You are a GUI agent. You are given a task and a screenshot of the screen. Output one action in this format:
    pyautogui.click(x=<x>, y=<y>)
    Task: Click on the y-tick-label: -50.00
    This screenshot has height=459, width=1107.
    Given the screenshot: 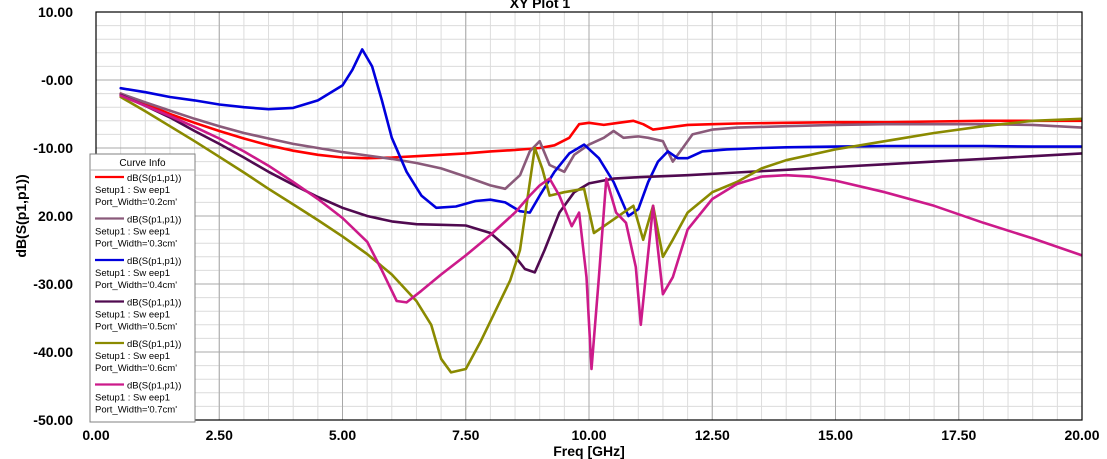 What is the action you would take?
    pyautogui.click(x=53, y=420)
    